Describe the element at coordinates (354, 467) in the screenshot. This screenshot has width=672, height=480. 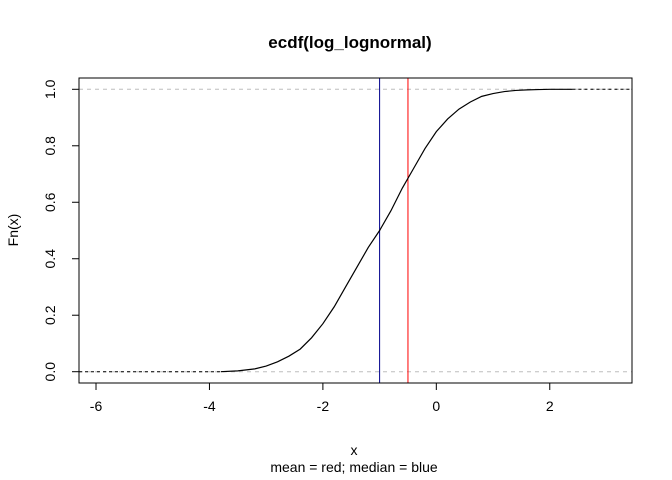
I see `chart-subtitle: mean = red; median = blue` at that location.